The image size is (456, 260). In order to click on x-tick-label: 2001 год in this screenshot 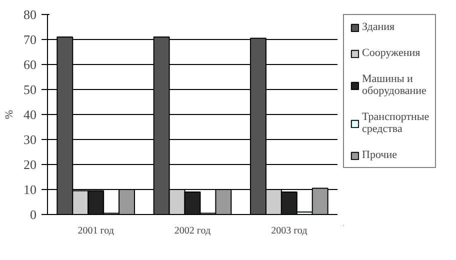, I will do `click(96, 231)`.